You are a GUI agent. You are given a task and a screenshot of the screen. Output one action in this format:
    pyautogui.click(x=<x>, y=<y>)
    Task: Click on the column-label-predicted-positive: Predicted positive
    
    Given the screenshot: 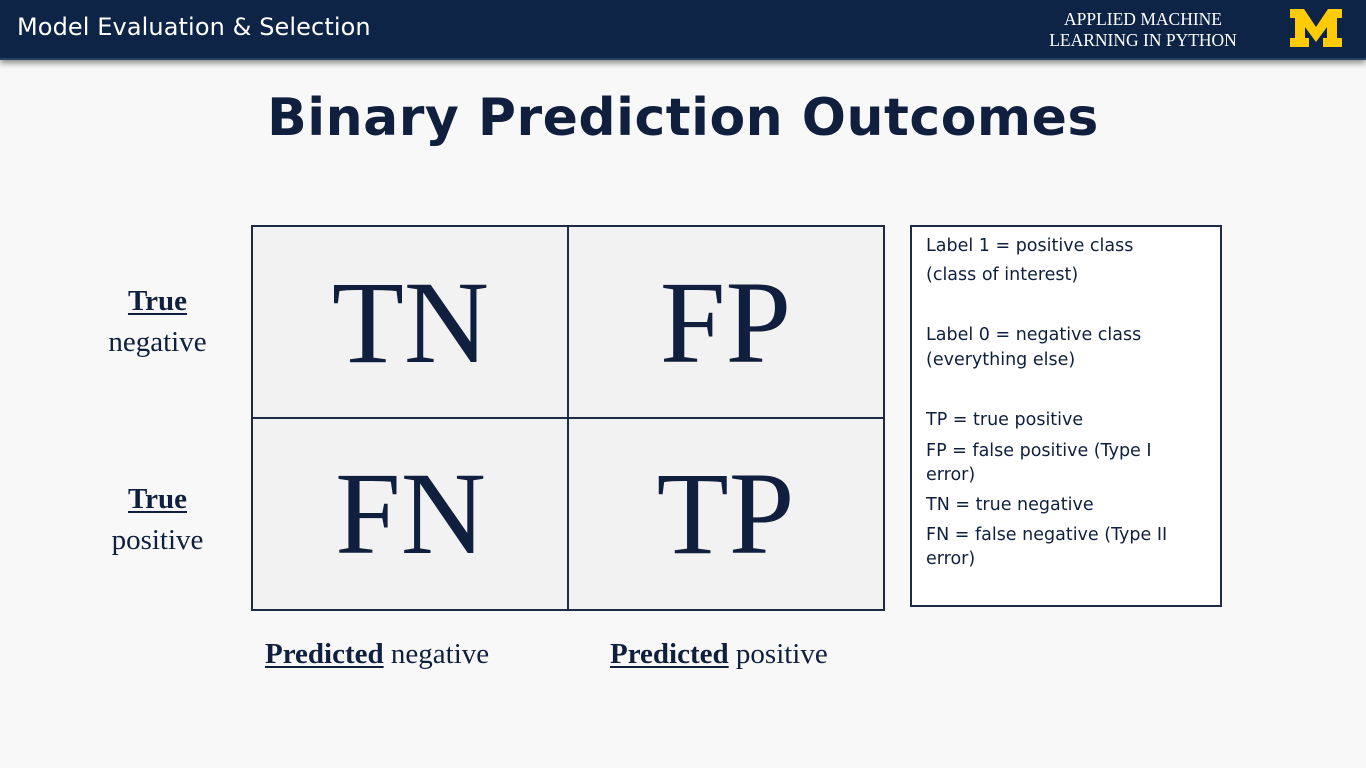 What is the action you would take?
    pyautogui.click(x=719, y=654)
    